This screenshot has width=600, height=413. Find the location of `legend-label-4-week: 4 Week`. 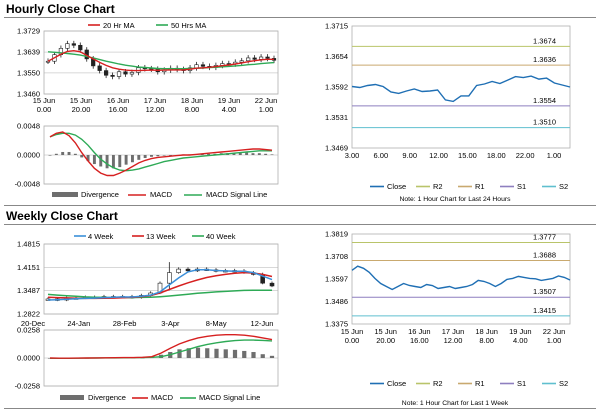

legend-label-4-week: 4 Week is located at coordinates (101, 236).